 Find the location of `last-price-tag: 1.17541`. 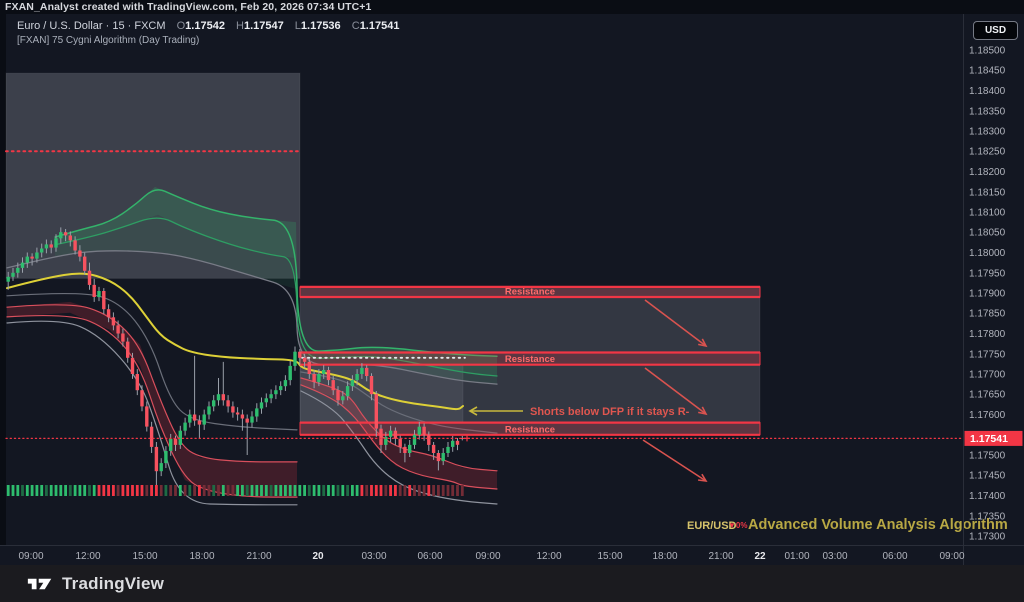

last-price-tag: 1.17541 is located at coordinates (993, 438).